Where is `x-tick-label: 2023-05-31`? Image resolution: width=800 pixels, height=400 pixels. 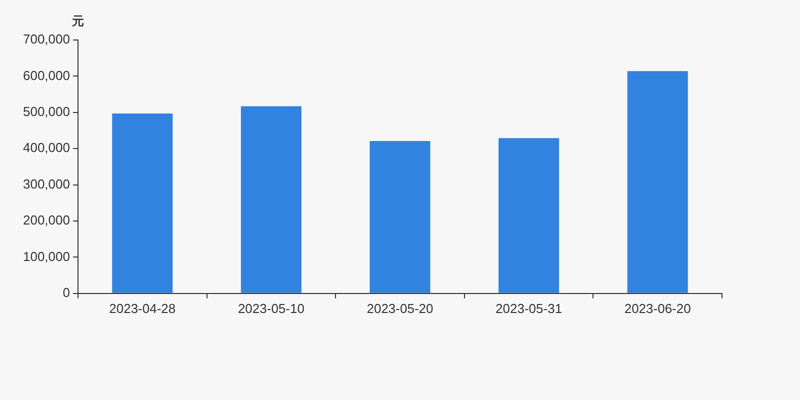
x-tick-label: 2023-05-31 is located at coordinates (529, 308).